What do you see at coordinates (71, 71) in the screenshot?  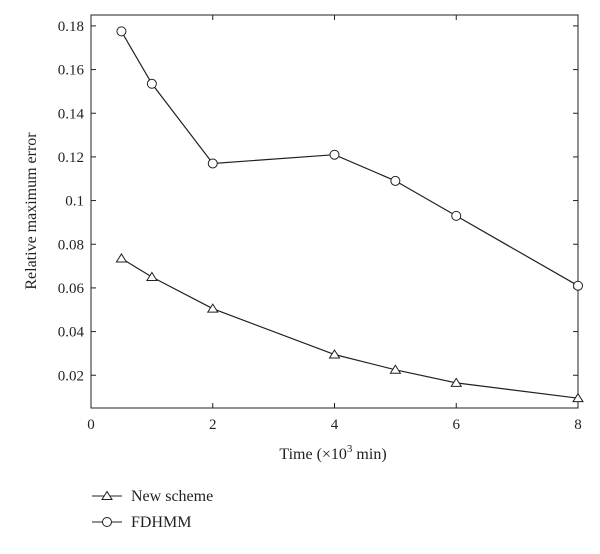 I see `y-tick-label: 0.16` at bounding box center [71, 71].